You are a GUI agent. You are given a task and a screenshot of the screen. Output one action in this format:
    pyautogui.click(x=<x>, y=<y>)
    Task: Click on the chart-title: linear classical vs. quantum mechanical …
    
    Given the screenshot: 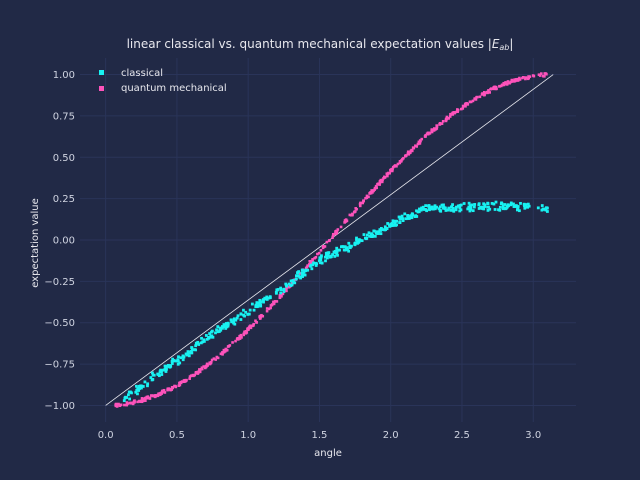 What is the action you would take?
    pyautogui.click(x=320, y=44)
    